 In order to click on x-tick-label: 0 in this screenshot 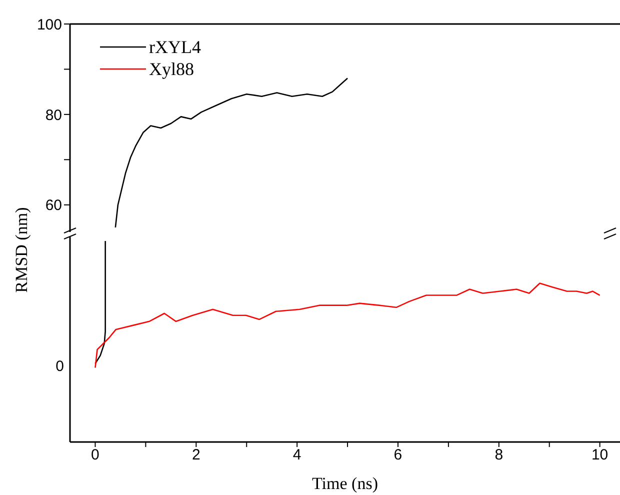, I will do `click(95, 455)`.